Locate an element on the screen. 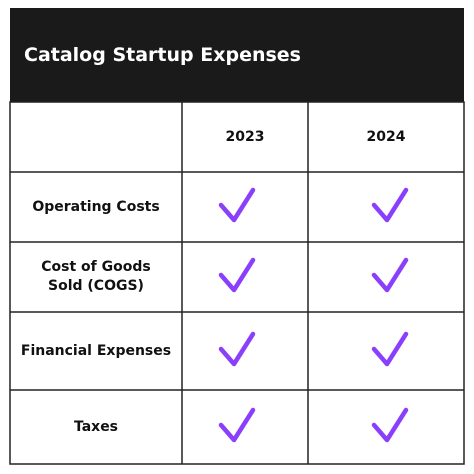 Image resolution: width=474 pixels, height=474 pixels. row-label: Cost of Goods Sold (COGS) is located at coordinates (96, 276).